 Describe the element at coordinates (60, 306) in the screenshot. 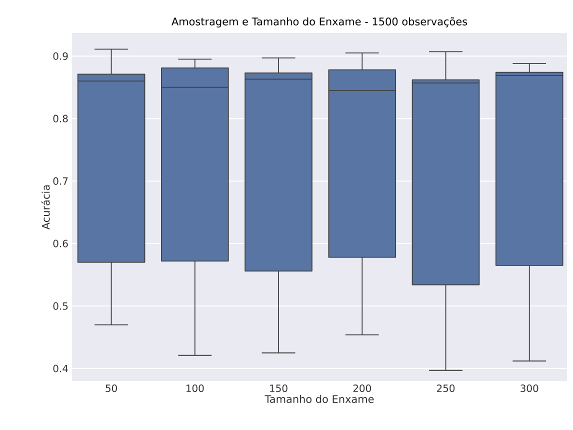

I see `y-tick-label: 0.5` at that location.